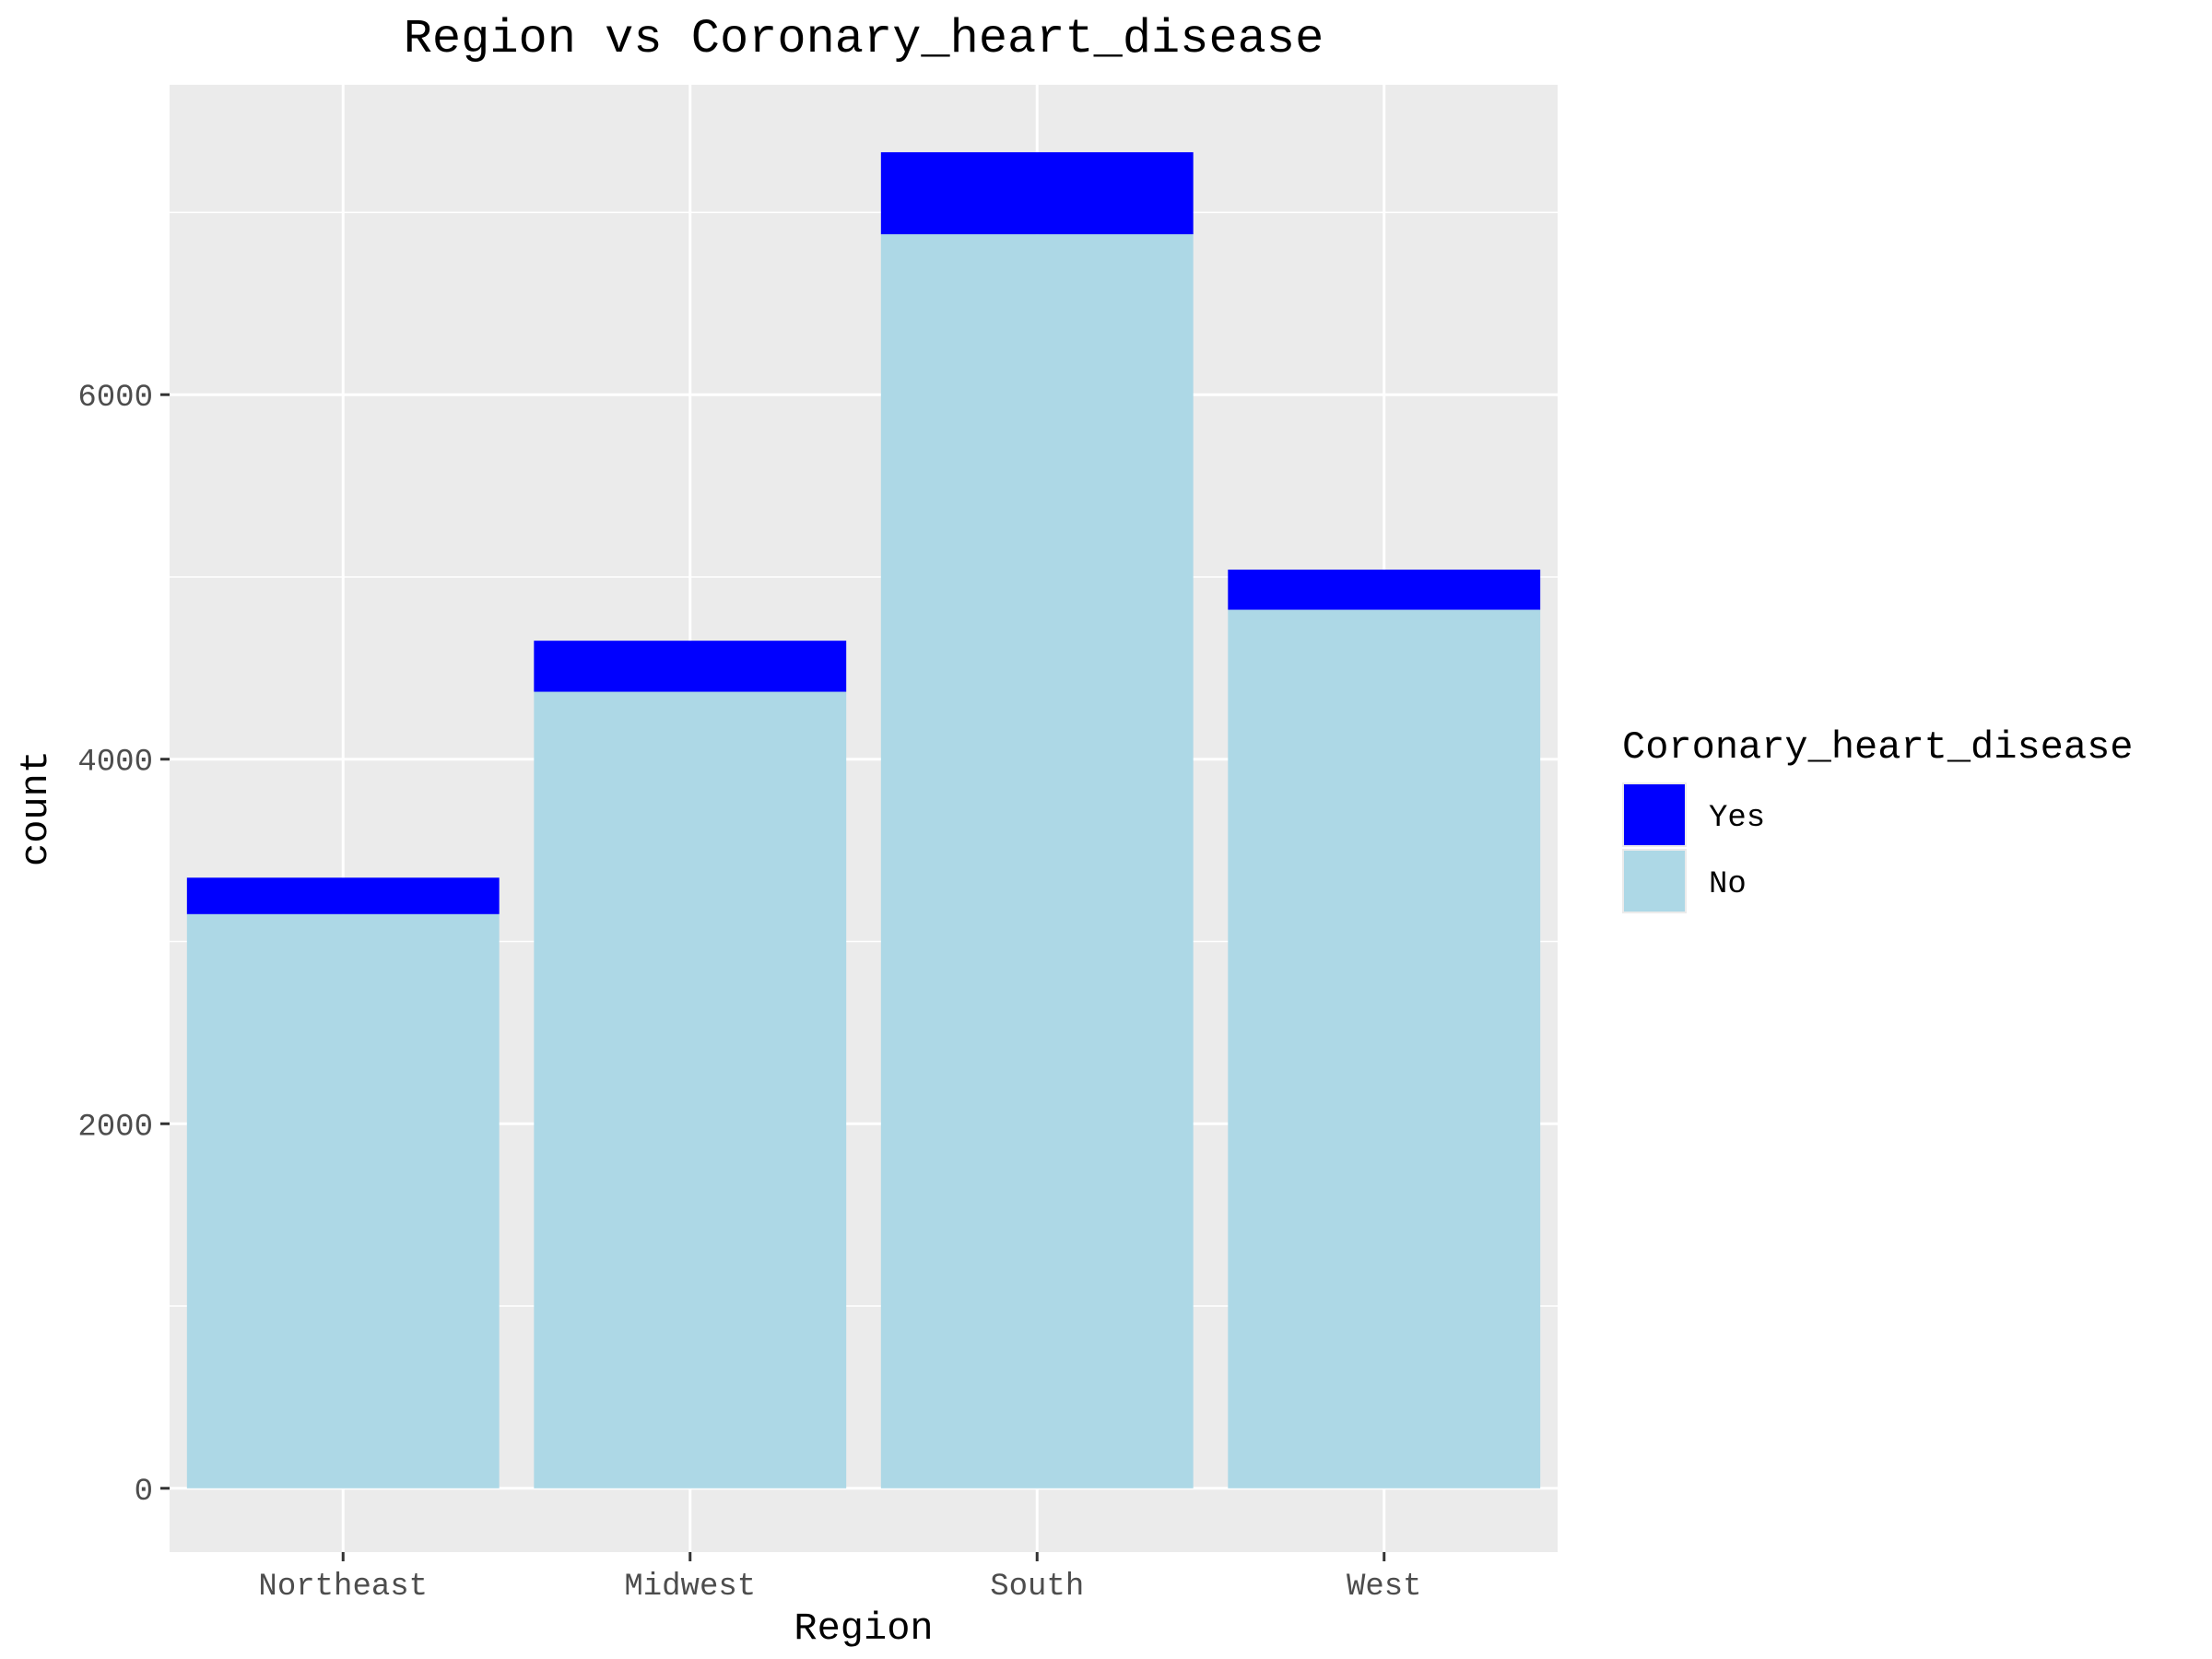 This screenshot has width=2212, height=1659. I want to click on x-tick-label: Midwest, so click(690, 1587).